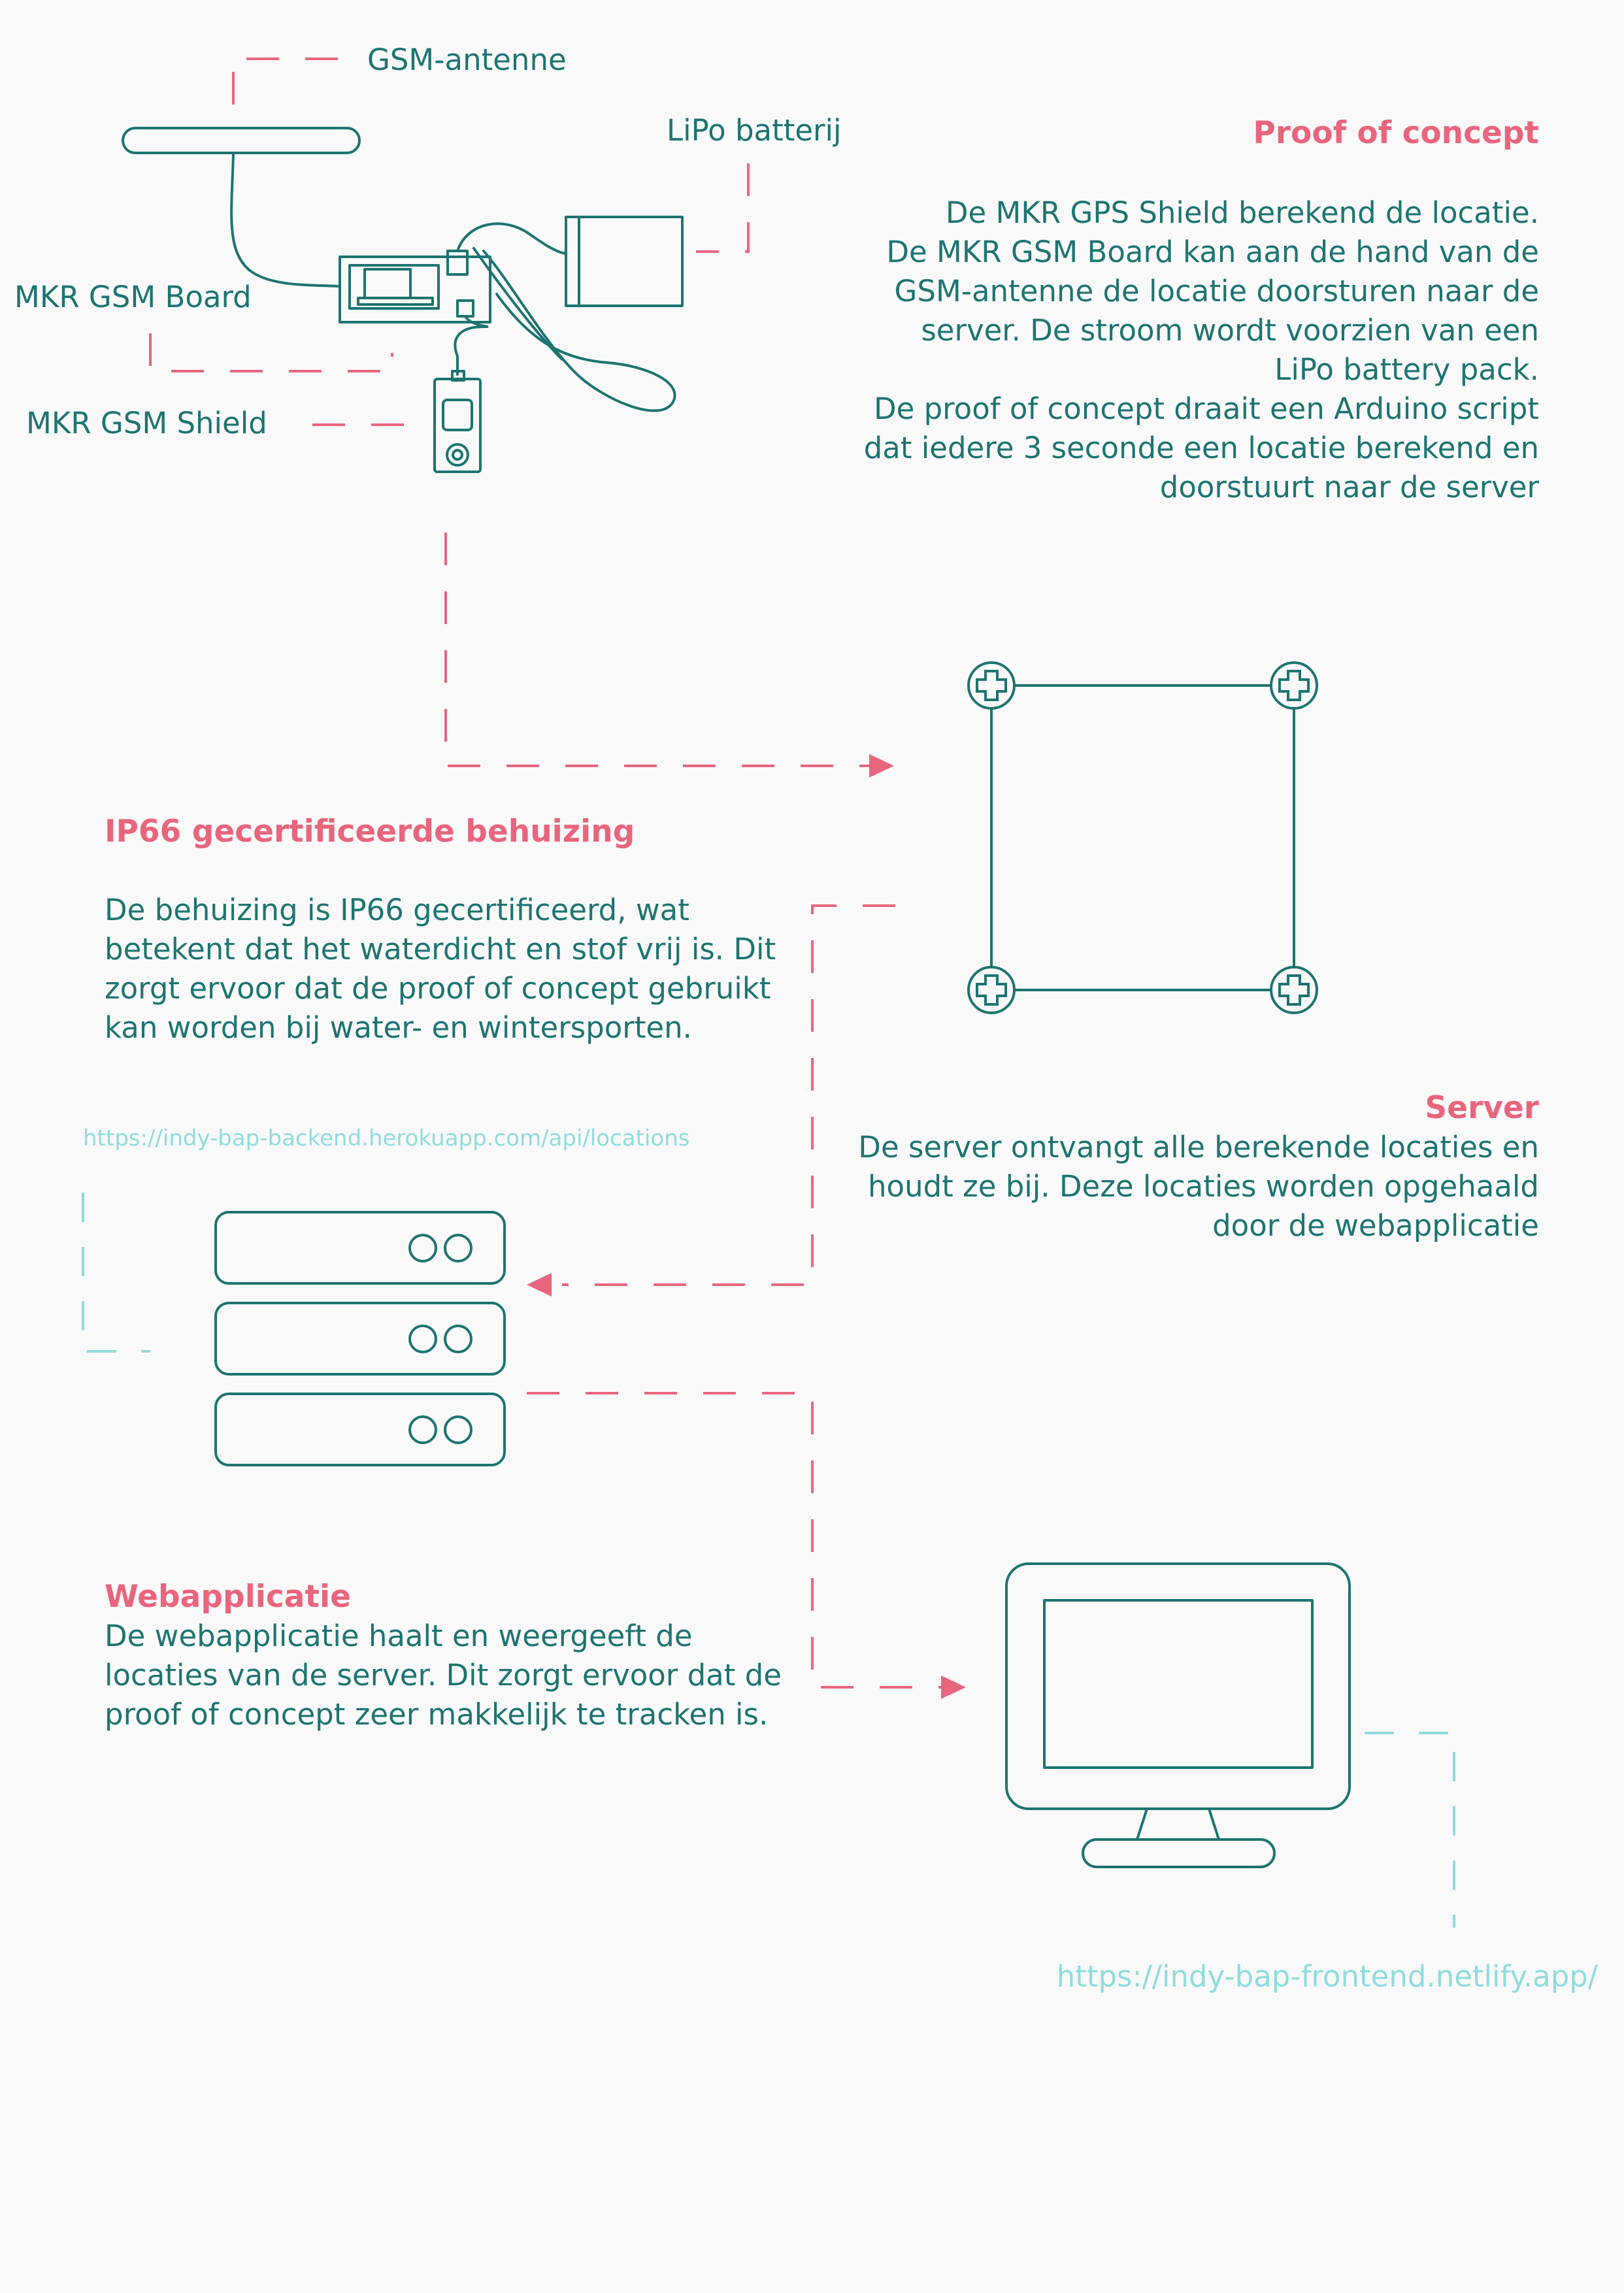 The image size is (1624, 2293). Describe the element at coordinates (881, 766) in the screenshot. I see `arrow-to-enclosure` at that location.